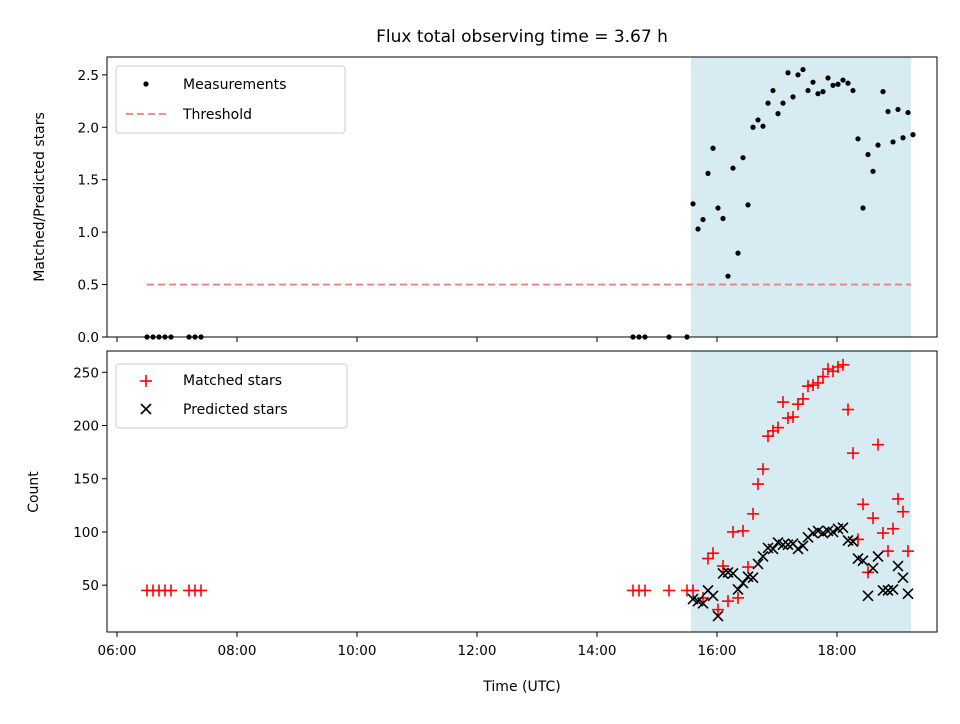  I want to click on y-bottom-tick-label: 100, so click(86, 533).